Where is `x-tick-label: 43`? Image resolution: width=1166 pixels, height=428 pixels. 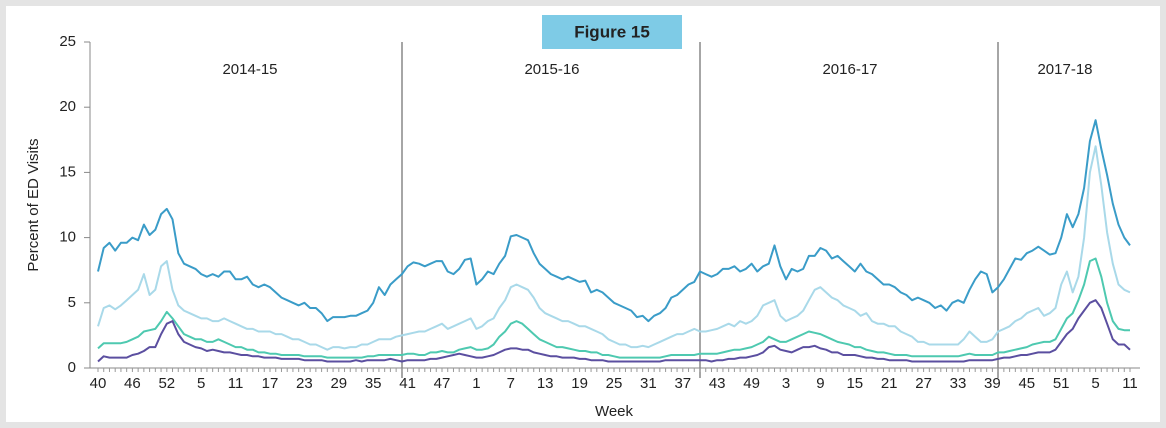
x-tick-label: 43 is located at coordinates (717, 383).